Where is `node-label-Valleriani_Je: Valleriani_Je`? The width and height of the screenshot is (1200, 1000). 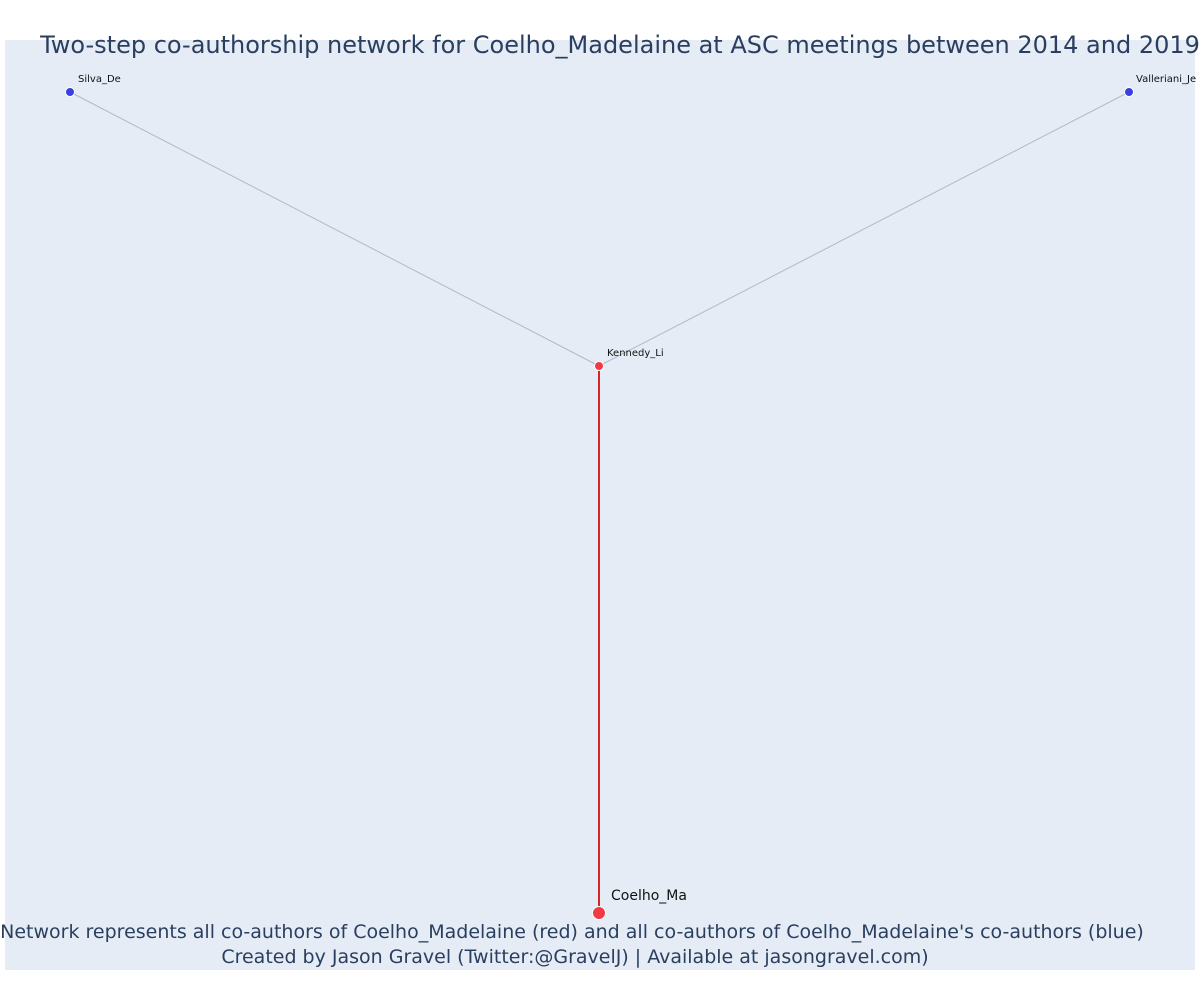 node-label-Valleriani_Je: Valleriani_Je is located at coordinates (1166, 79).